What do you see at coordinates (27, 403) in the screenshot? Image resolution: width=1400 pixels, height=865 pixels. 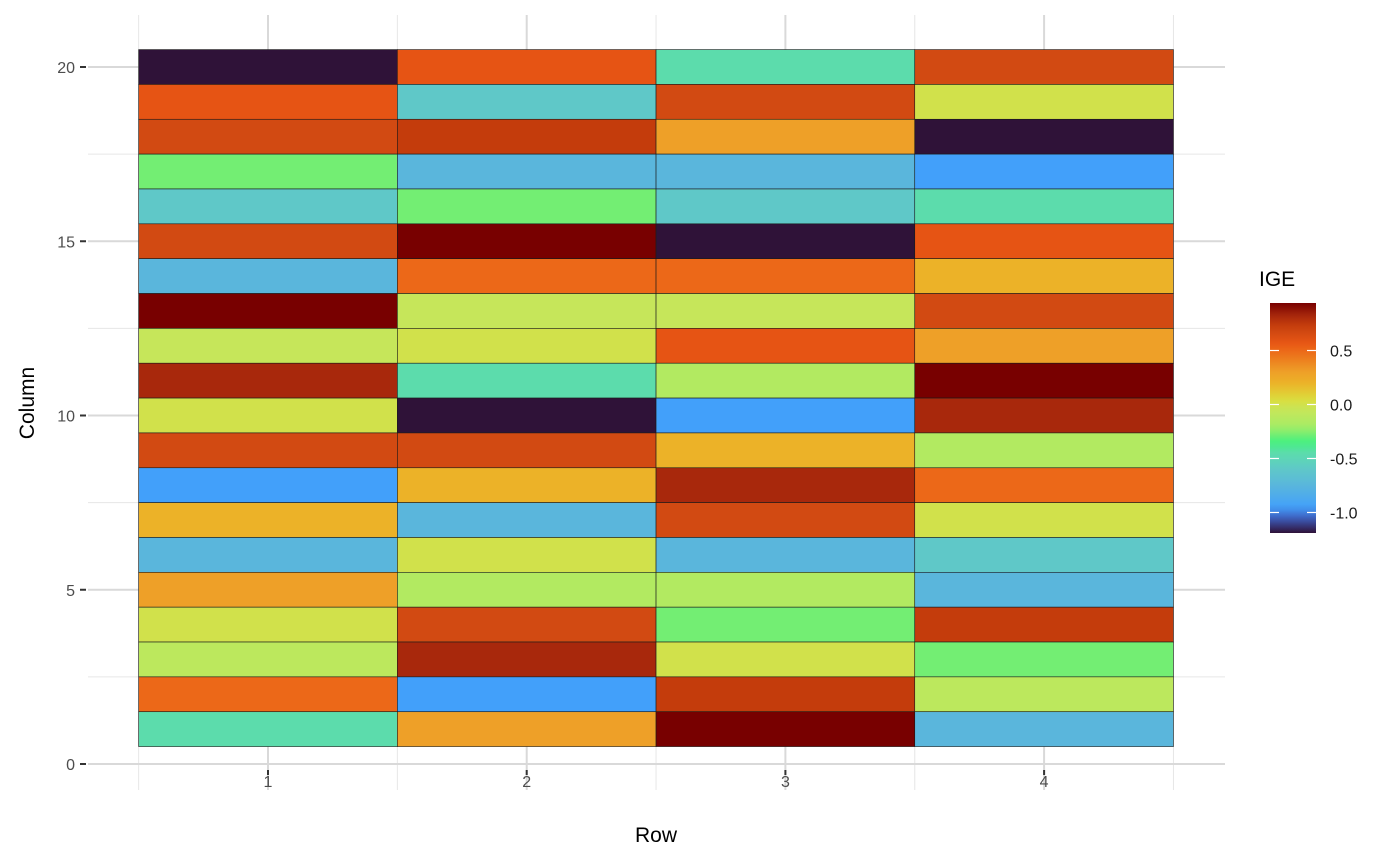 I see `y-axis-title: Column` at bounding box center [27, 403].